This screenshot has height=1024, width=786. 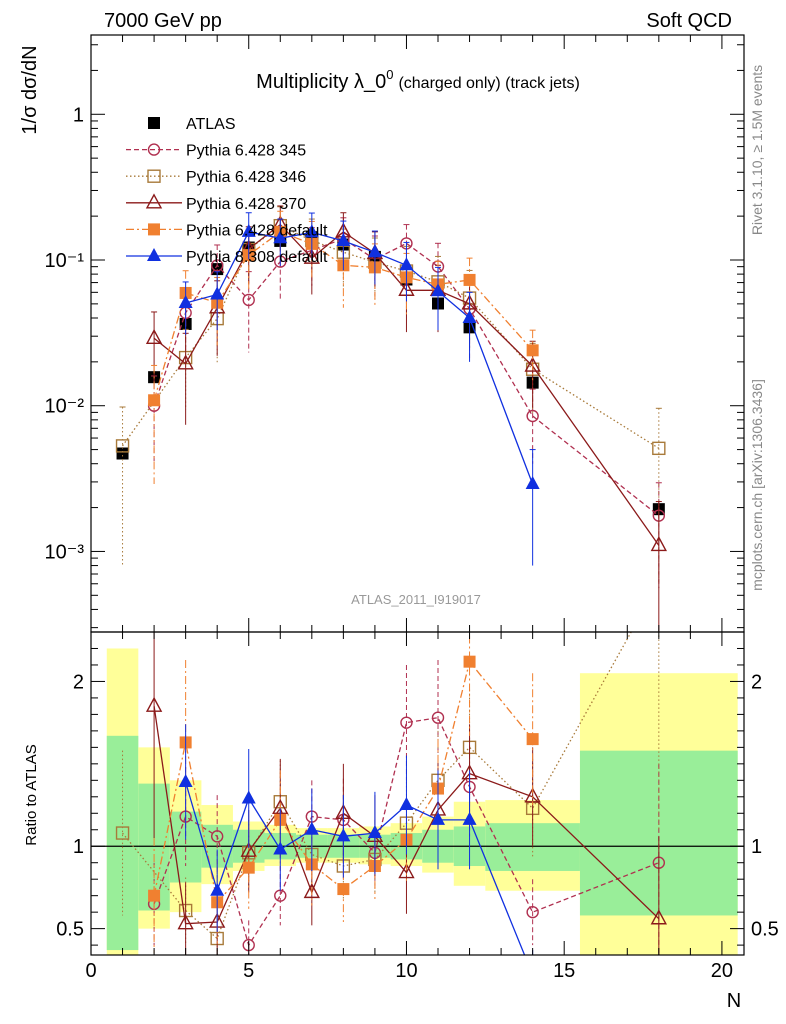 I want to click on ratio-y-tick-label: 0.5, so click(x=70, y=930).